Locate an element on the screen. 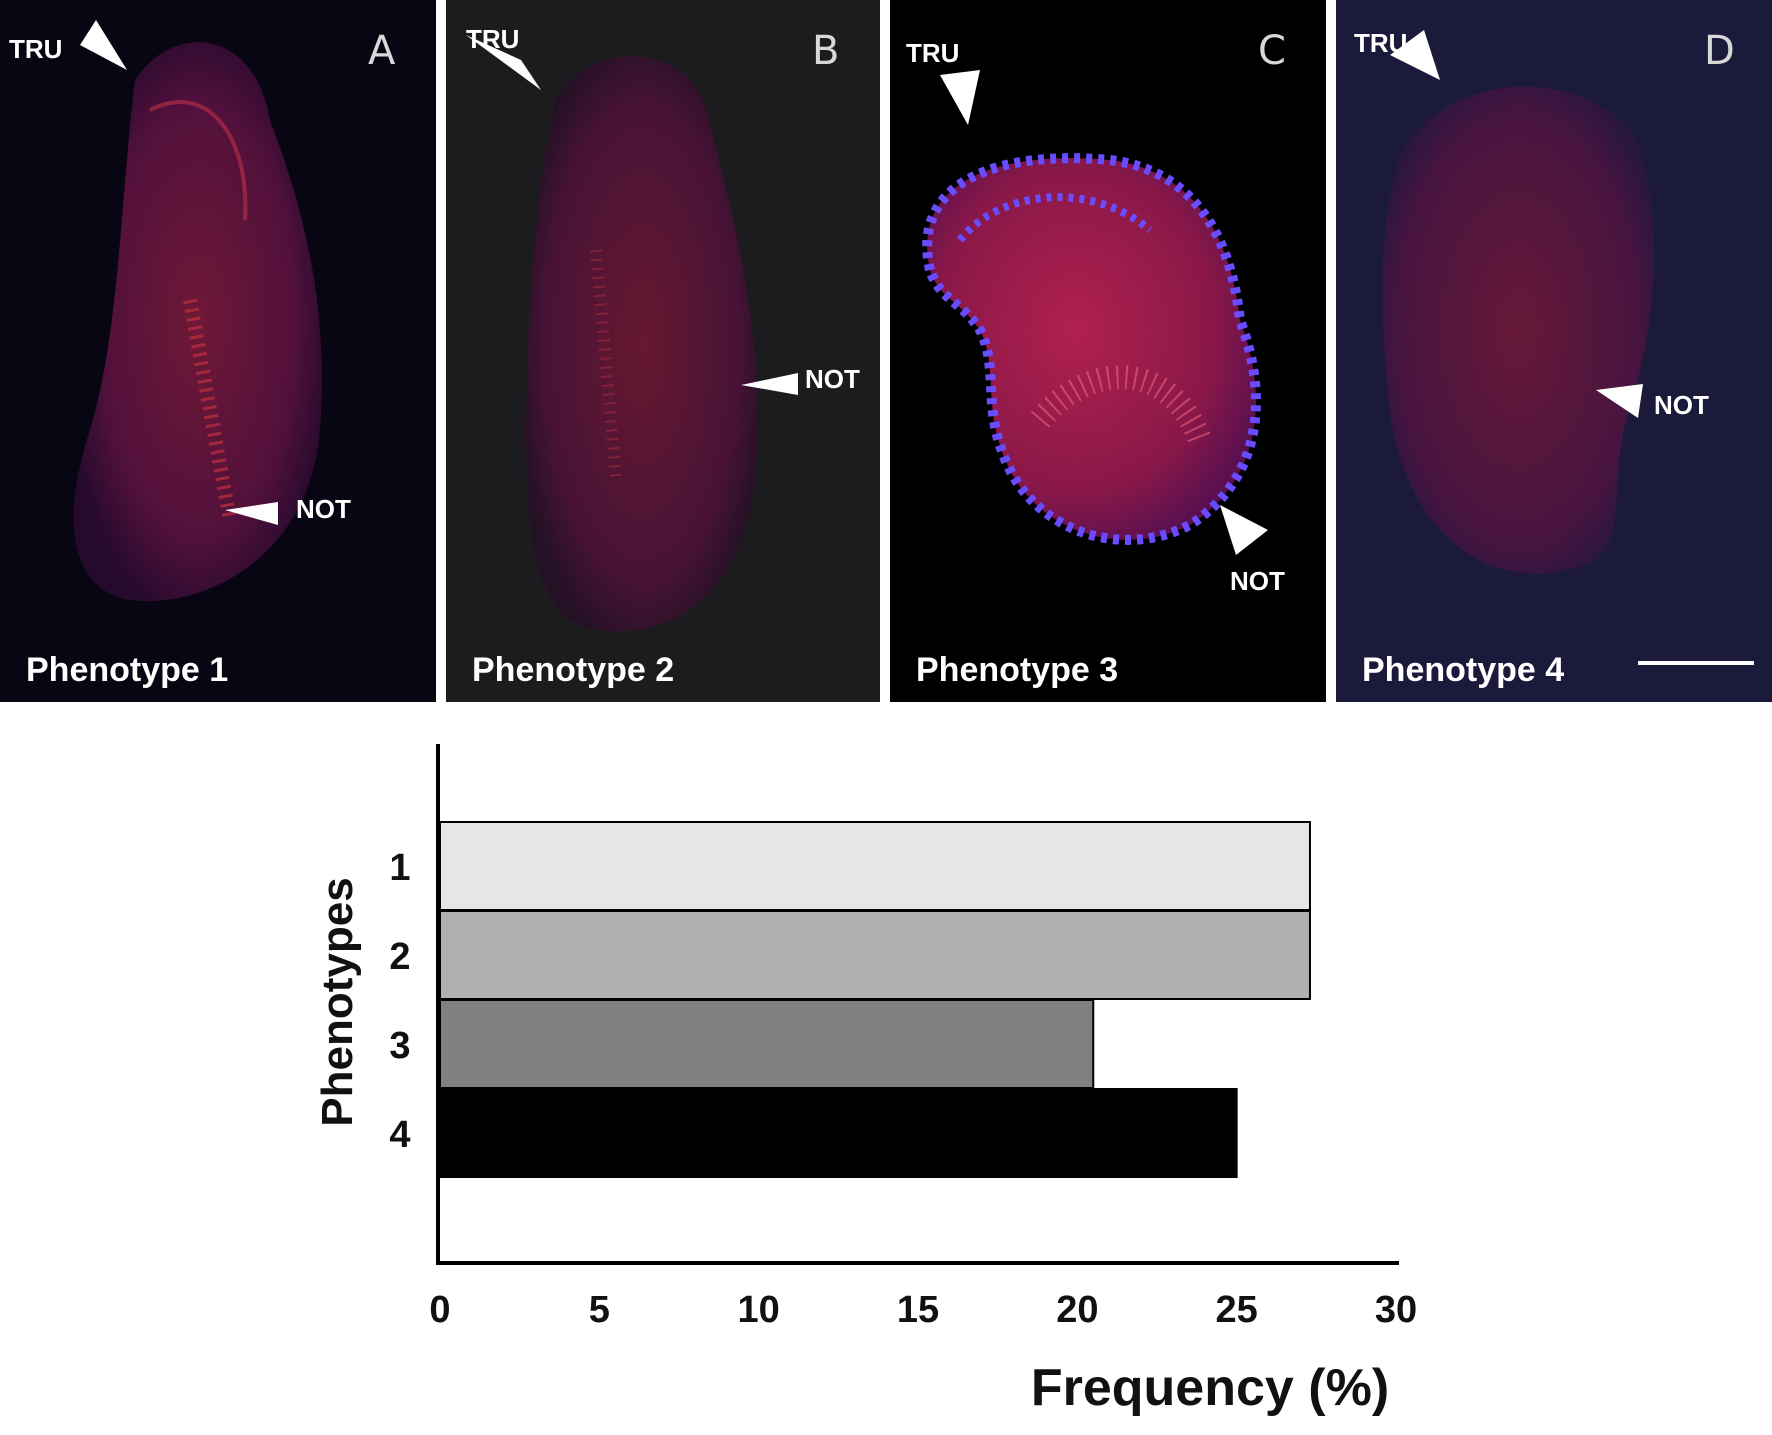 Image resolution: width=1772 pixels, height=1435 pixels. x-axis-title: Frequency (%) is located at coordinates (1210, 1388).